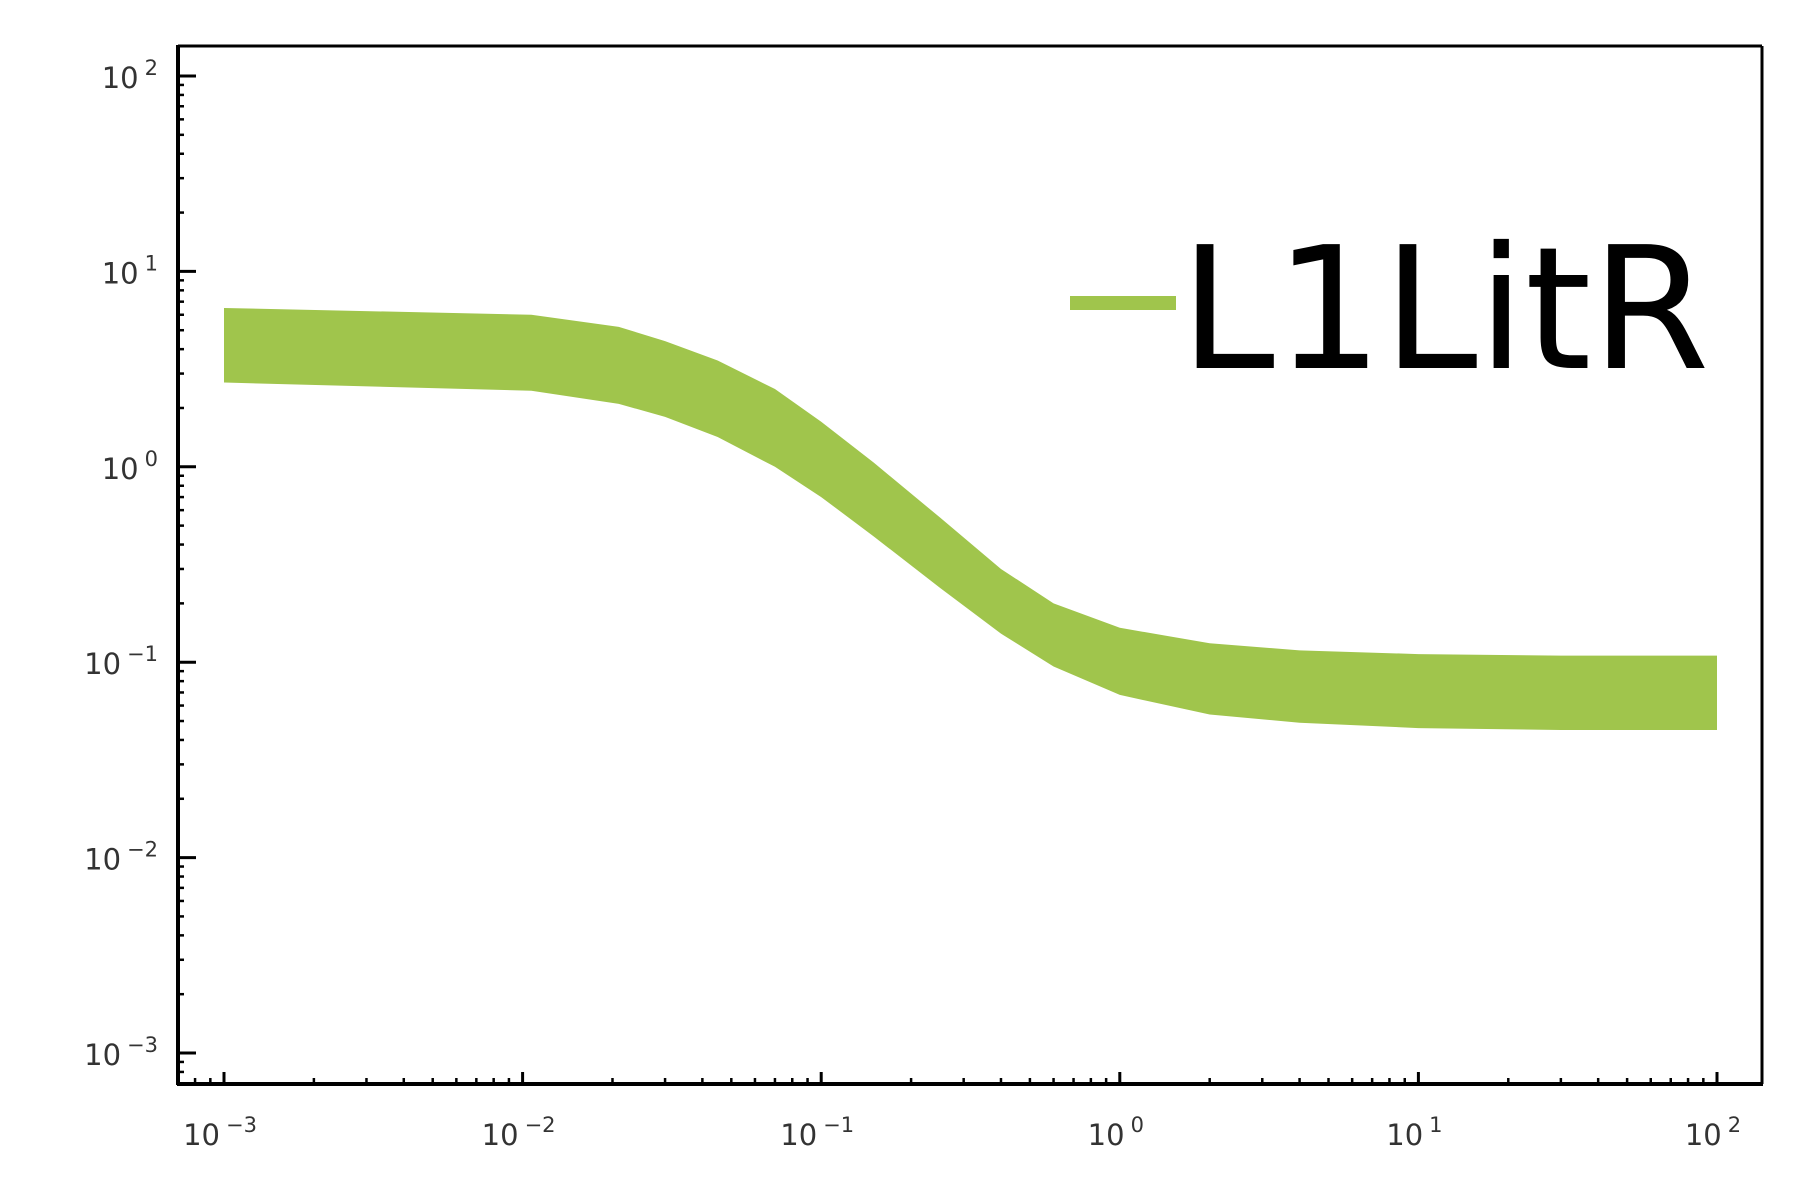 The image size is (1800, 1200). Describe the element at coordinates (1713, 1132) in the screenshot. I see `x-tick-label: 10 2` at that location.